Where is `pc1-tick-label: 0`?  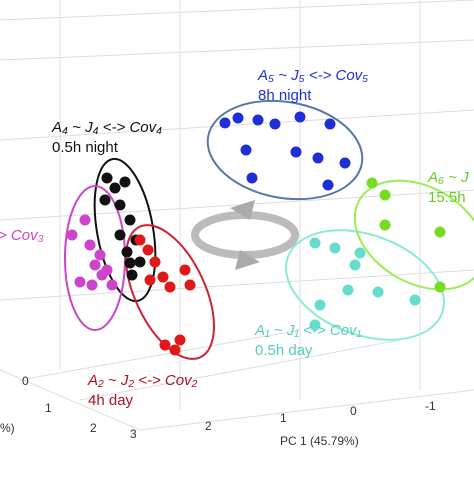 pc1-tick-label: 0 is located at coordinates (353, 411).